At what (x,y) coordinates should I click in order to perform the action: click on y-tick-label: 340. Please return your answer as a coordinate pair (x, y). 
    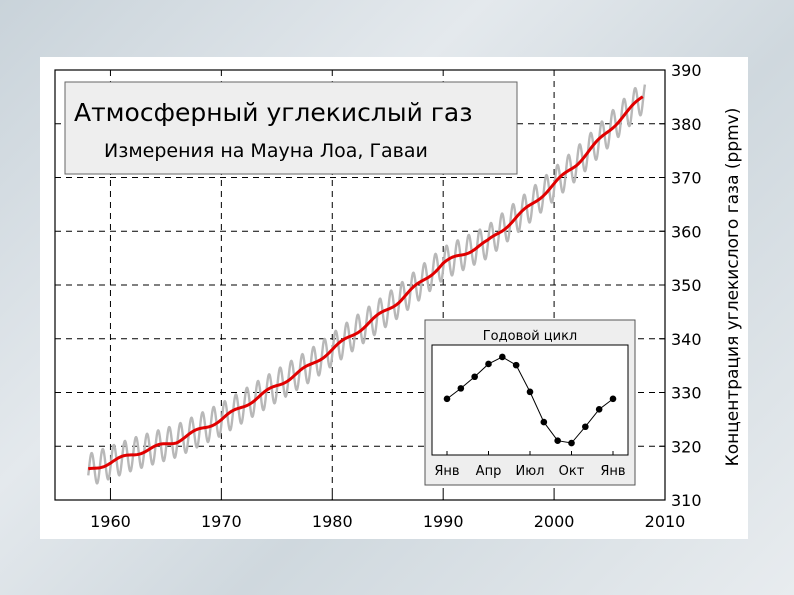
    Looking at the image, I should click on (686, 339).